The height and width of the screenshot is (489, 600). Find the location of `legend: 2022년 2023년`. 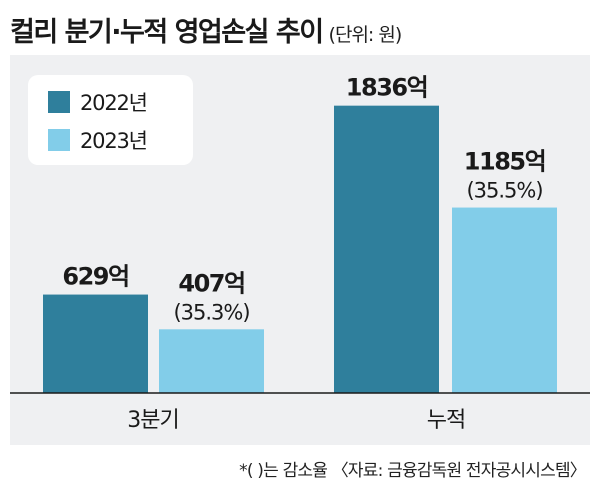

legend: 2022년 2023년 is located at coordinates (110, 120).